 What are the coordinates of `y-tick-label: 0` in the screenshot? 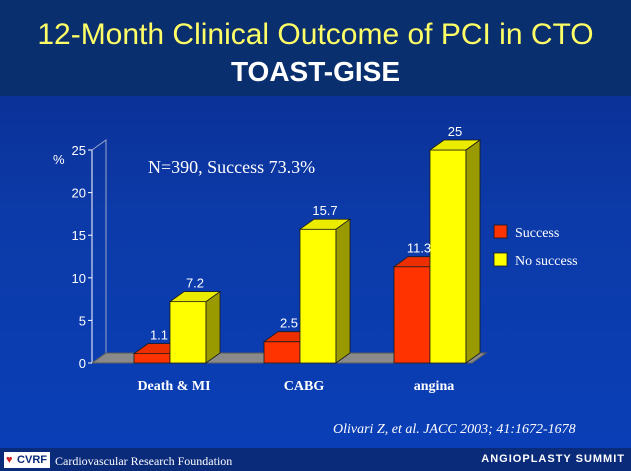 It's located at (82, 363).